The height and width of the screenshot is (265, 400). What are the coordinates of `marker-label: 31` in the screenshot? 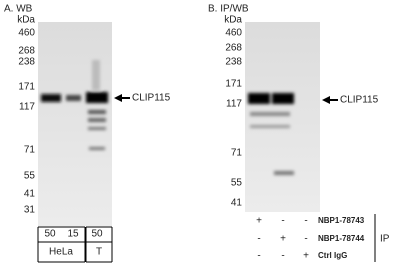 It's located at (30, 210).